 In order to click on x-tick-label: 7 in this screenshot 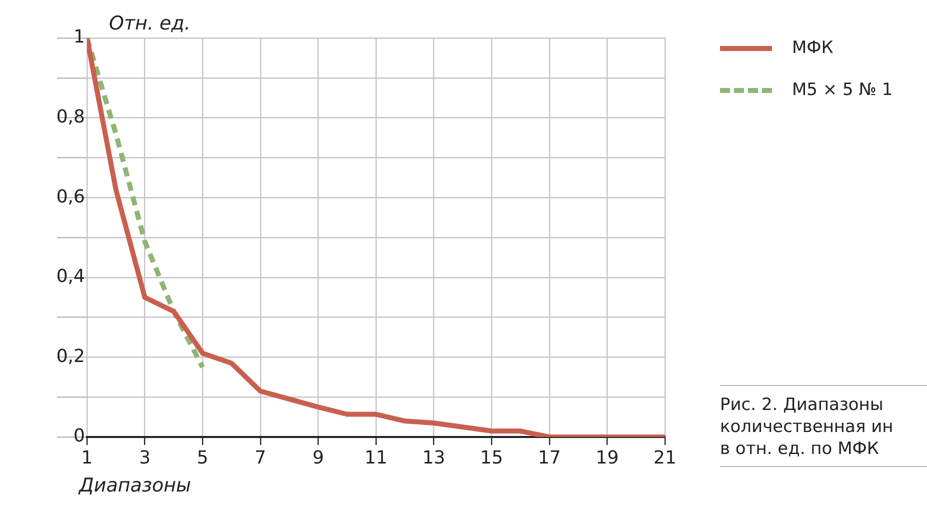, I will do `click(260, 457)`.